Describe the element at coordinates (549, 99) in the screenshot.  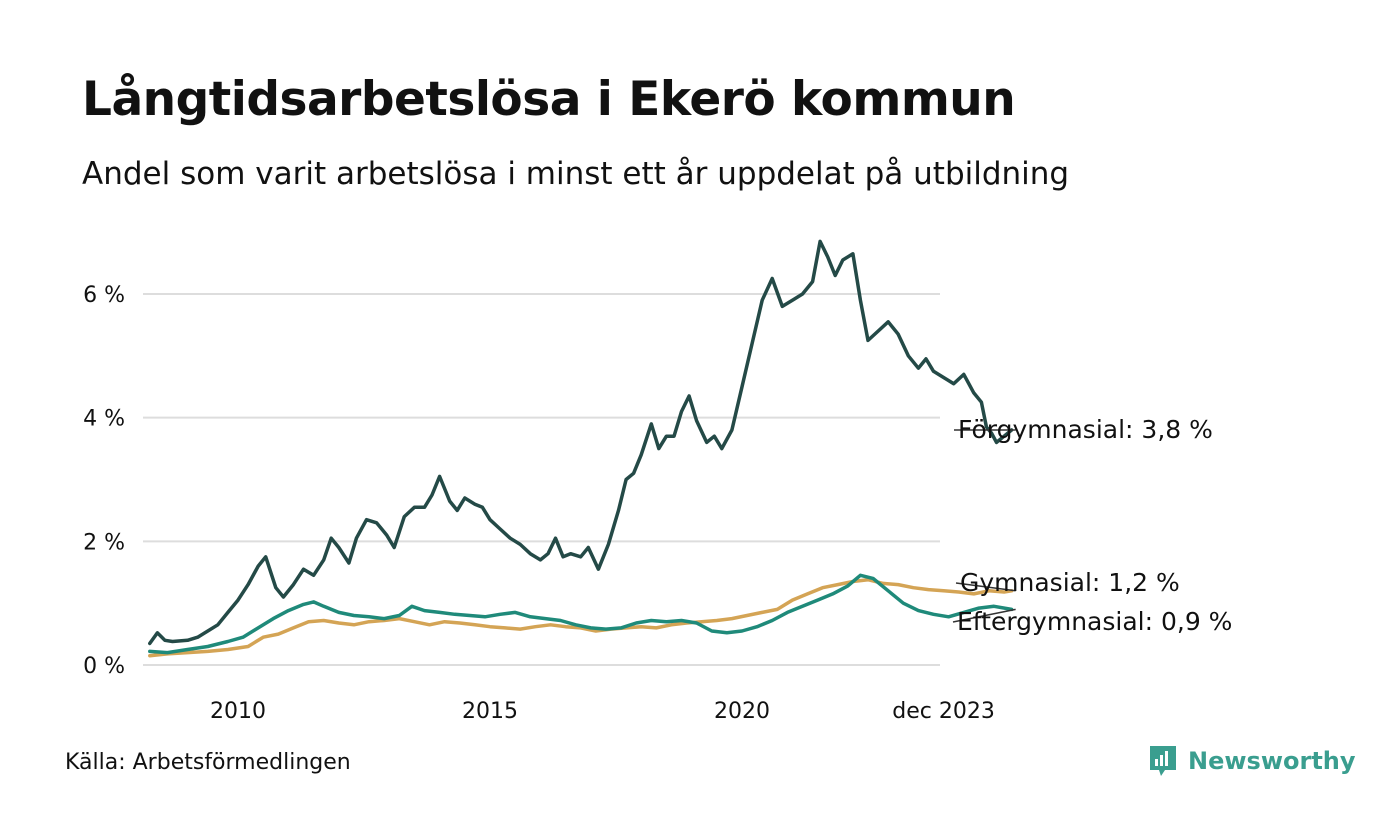
I see `chart-title: Långtidsarbetslösa i Ekerö kommun` at that location.